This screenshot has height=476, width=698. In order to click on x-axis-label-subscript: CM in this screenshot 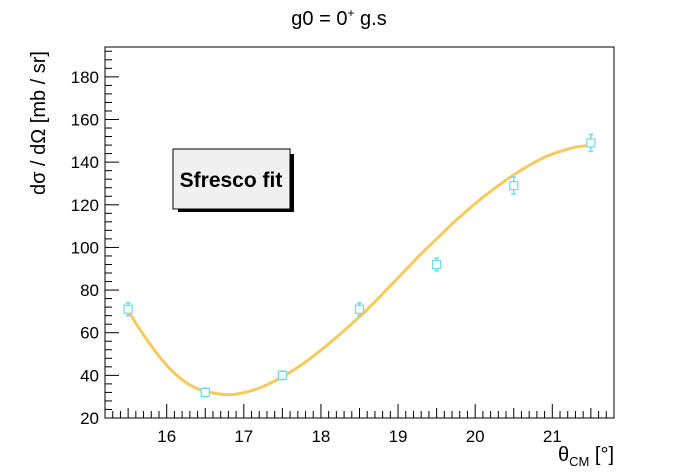, I will do `click(579, 461)`.